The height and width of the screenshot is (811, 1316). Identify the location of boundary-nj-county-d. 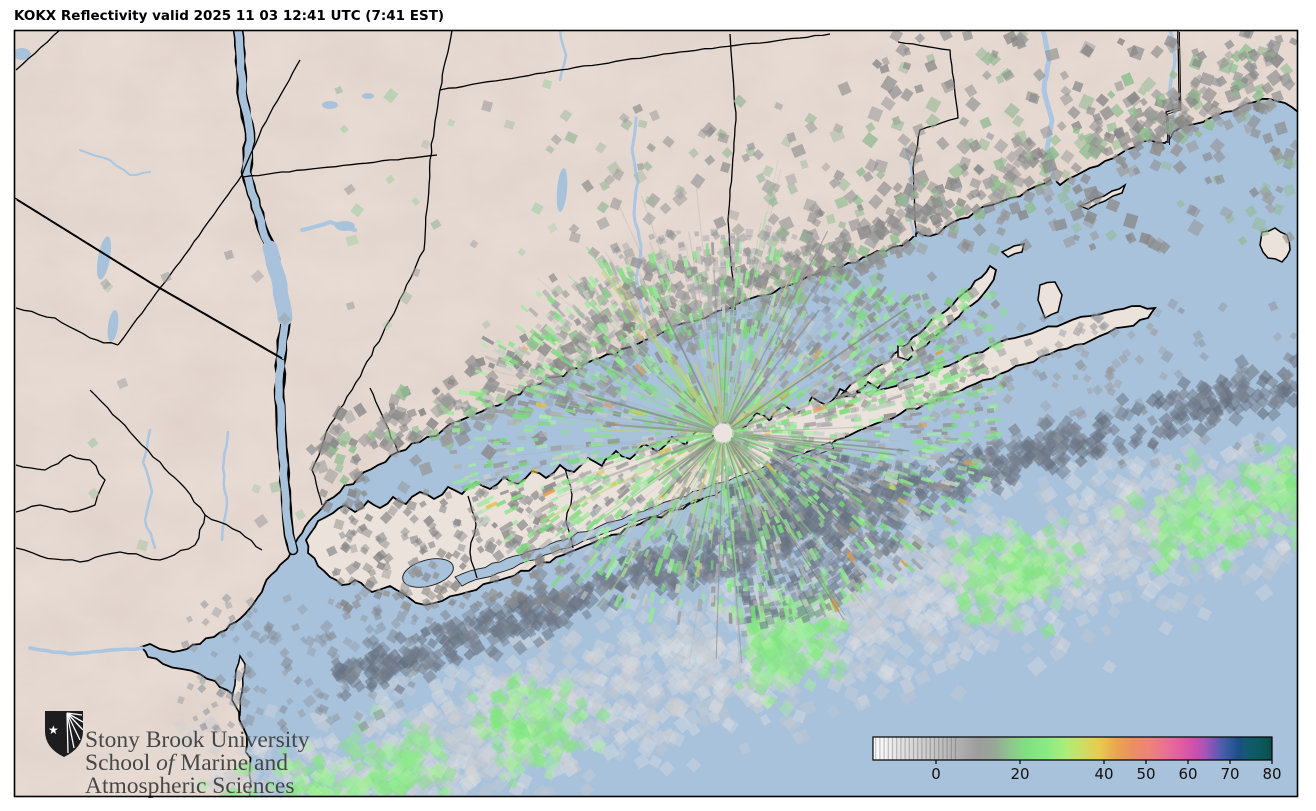
(60, 483).